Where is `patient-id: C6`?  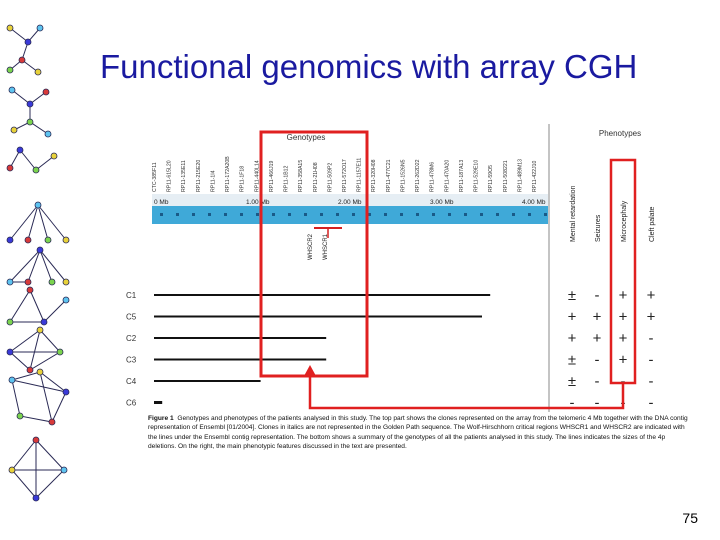 patient-id: C6 is located at coordinates (131, 403).